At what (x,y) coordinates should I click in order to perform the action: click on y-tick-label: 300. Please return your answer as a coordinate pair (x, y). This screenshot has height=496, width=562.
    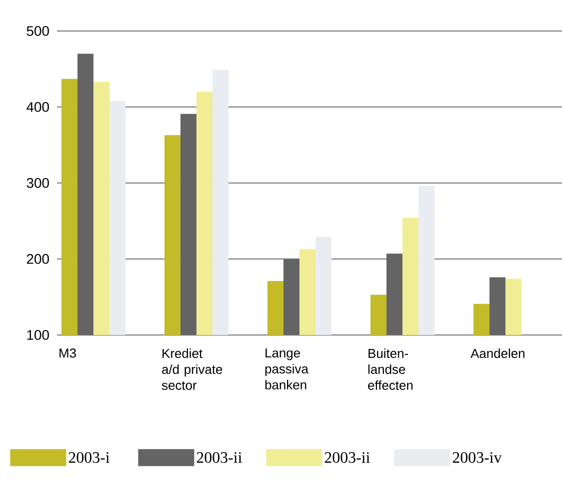
    Looking at the image, I should click on (37, 183).